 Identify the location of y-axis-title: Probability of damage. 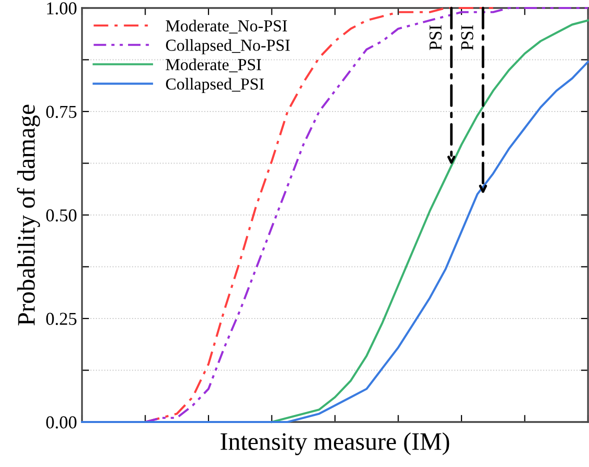
(28, 215).